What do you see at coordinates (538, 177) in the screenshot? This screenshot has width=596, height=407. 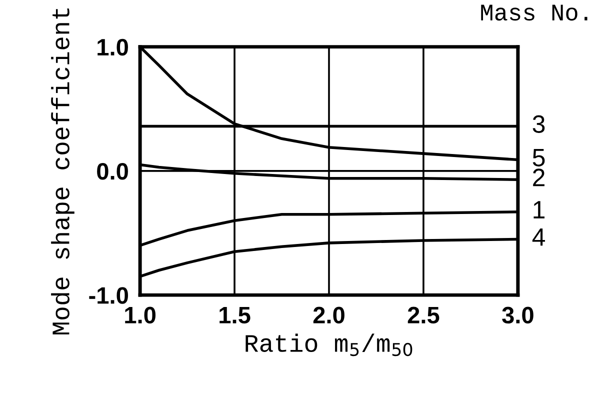 I see `series-label: 2` at bounding box center [538, 177].